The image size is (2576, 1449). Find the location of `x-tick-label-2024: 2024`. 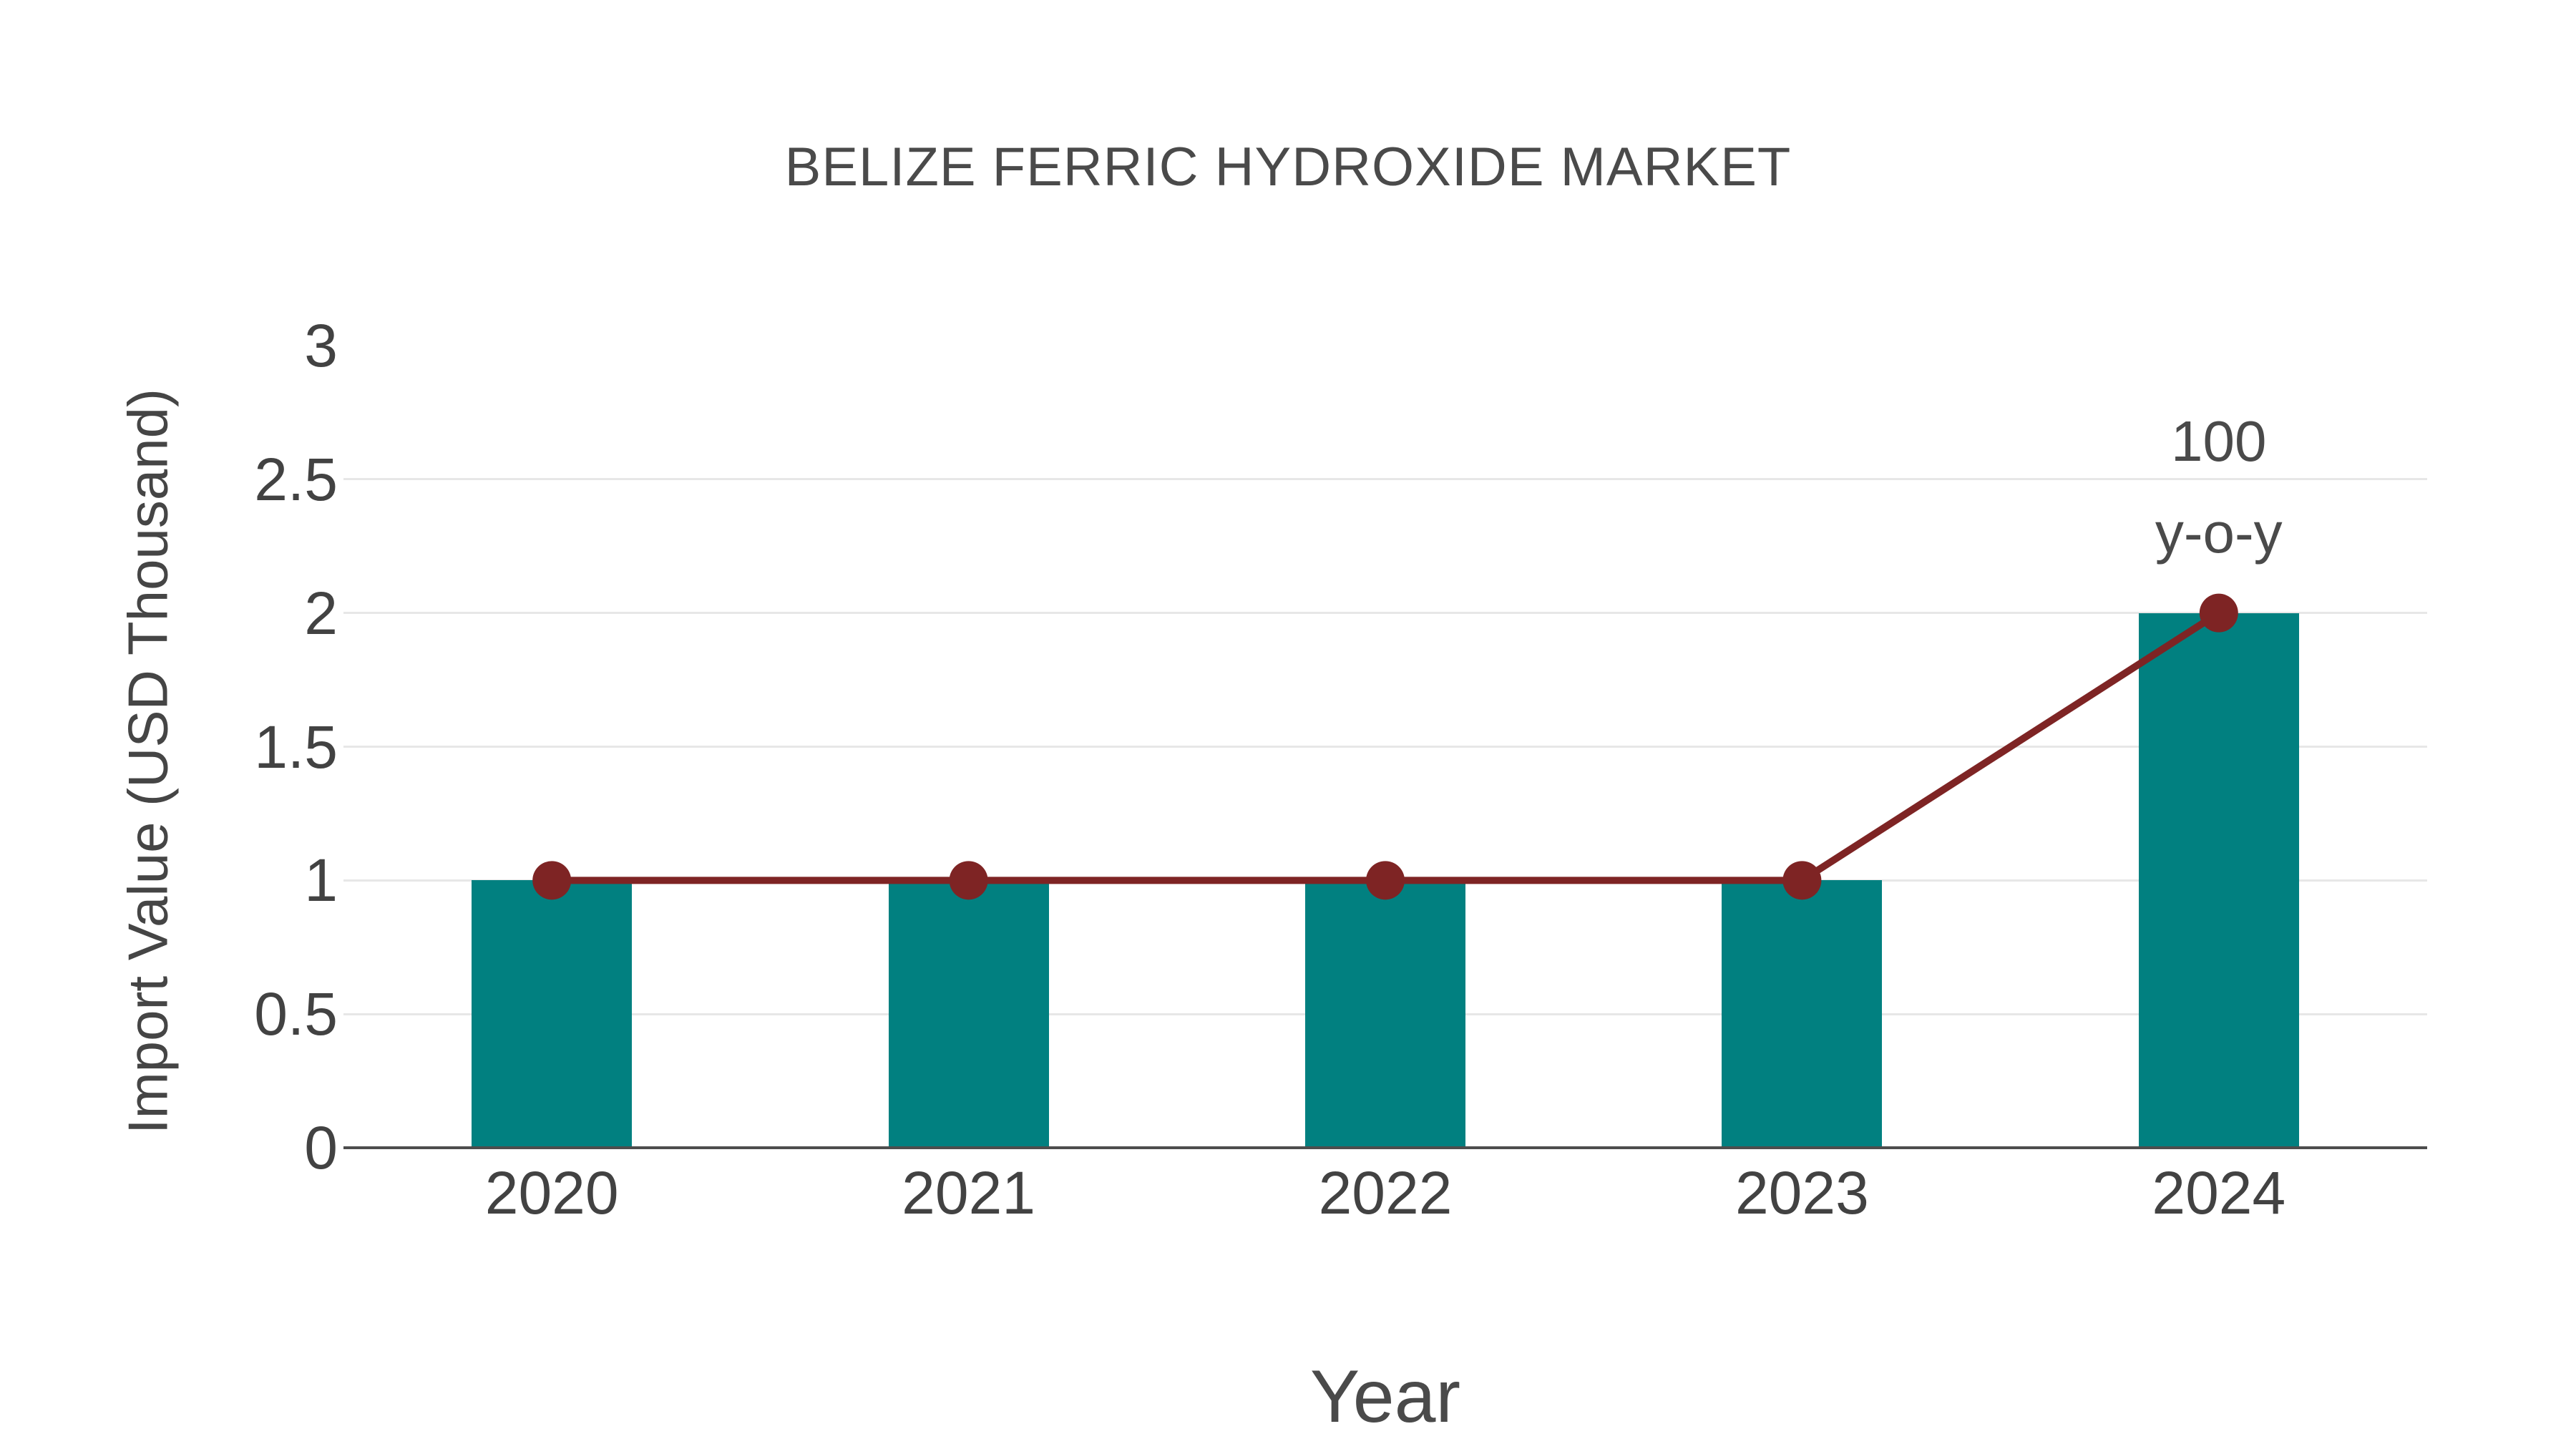

x-tick-label-2024: 2024 is located at coordinates (2219, 1192).